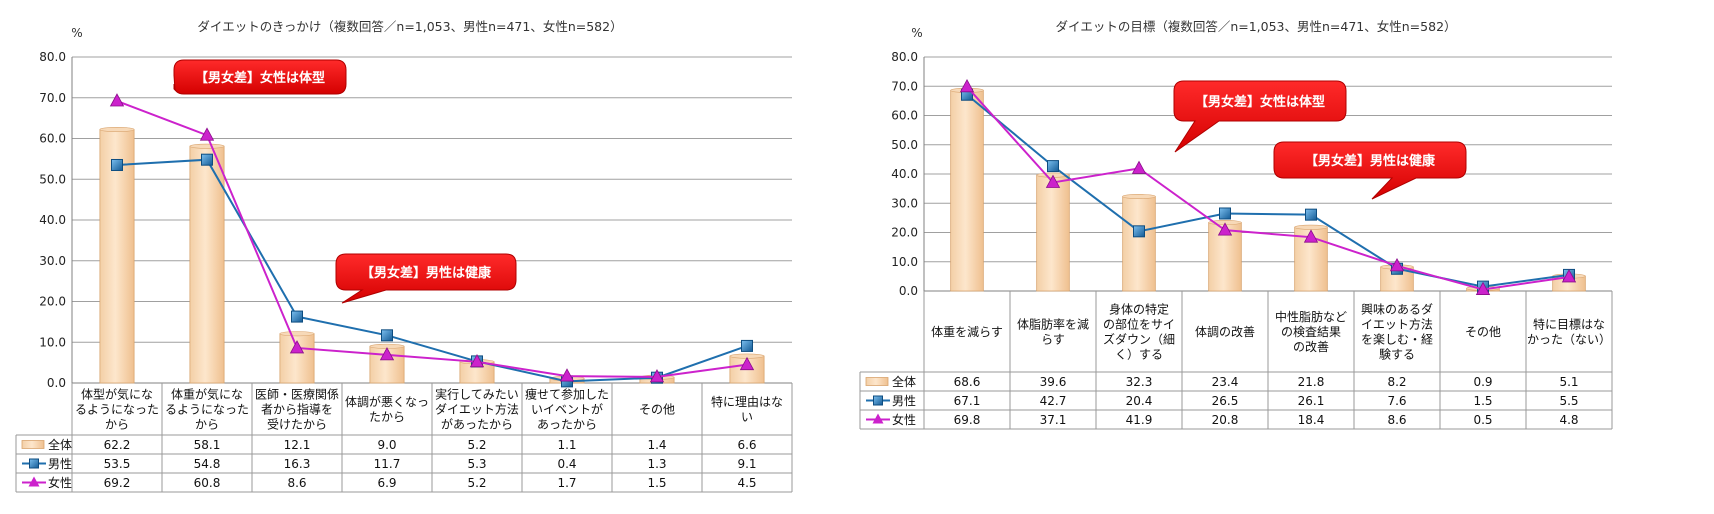  Describe the element at coordinates (1482, 420) in the screenshot. I see `table-value: 0.5` at that location.